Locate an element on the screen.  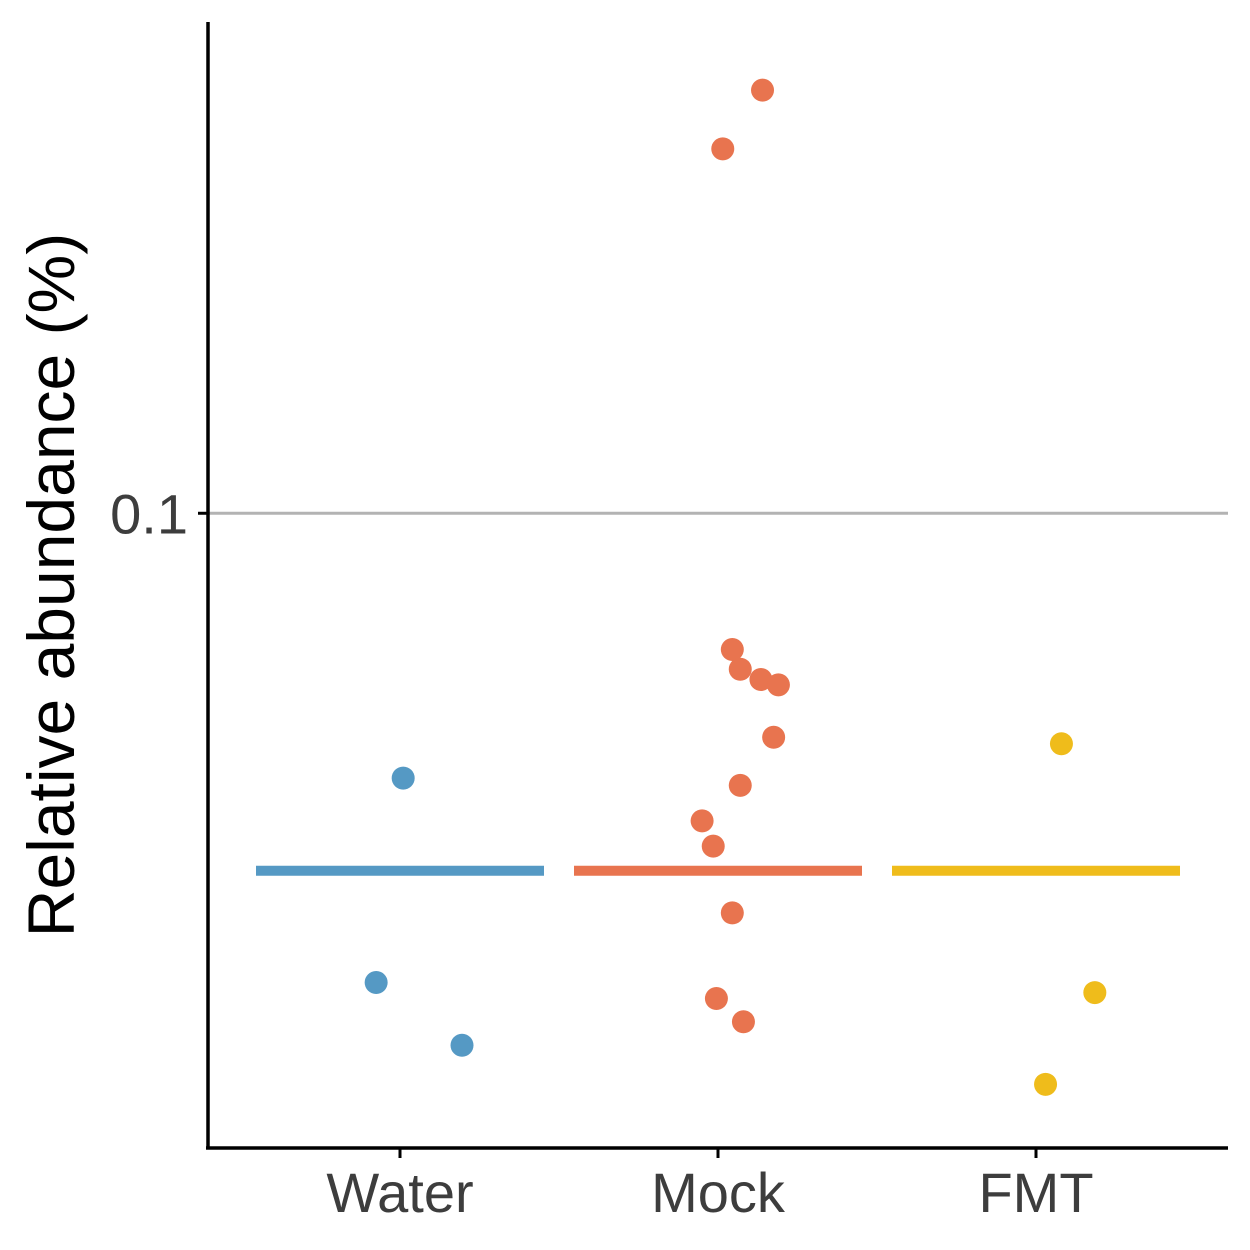
x-tick-label-mock: Mock is located at coordinates (718, 1192).